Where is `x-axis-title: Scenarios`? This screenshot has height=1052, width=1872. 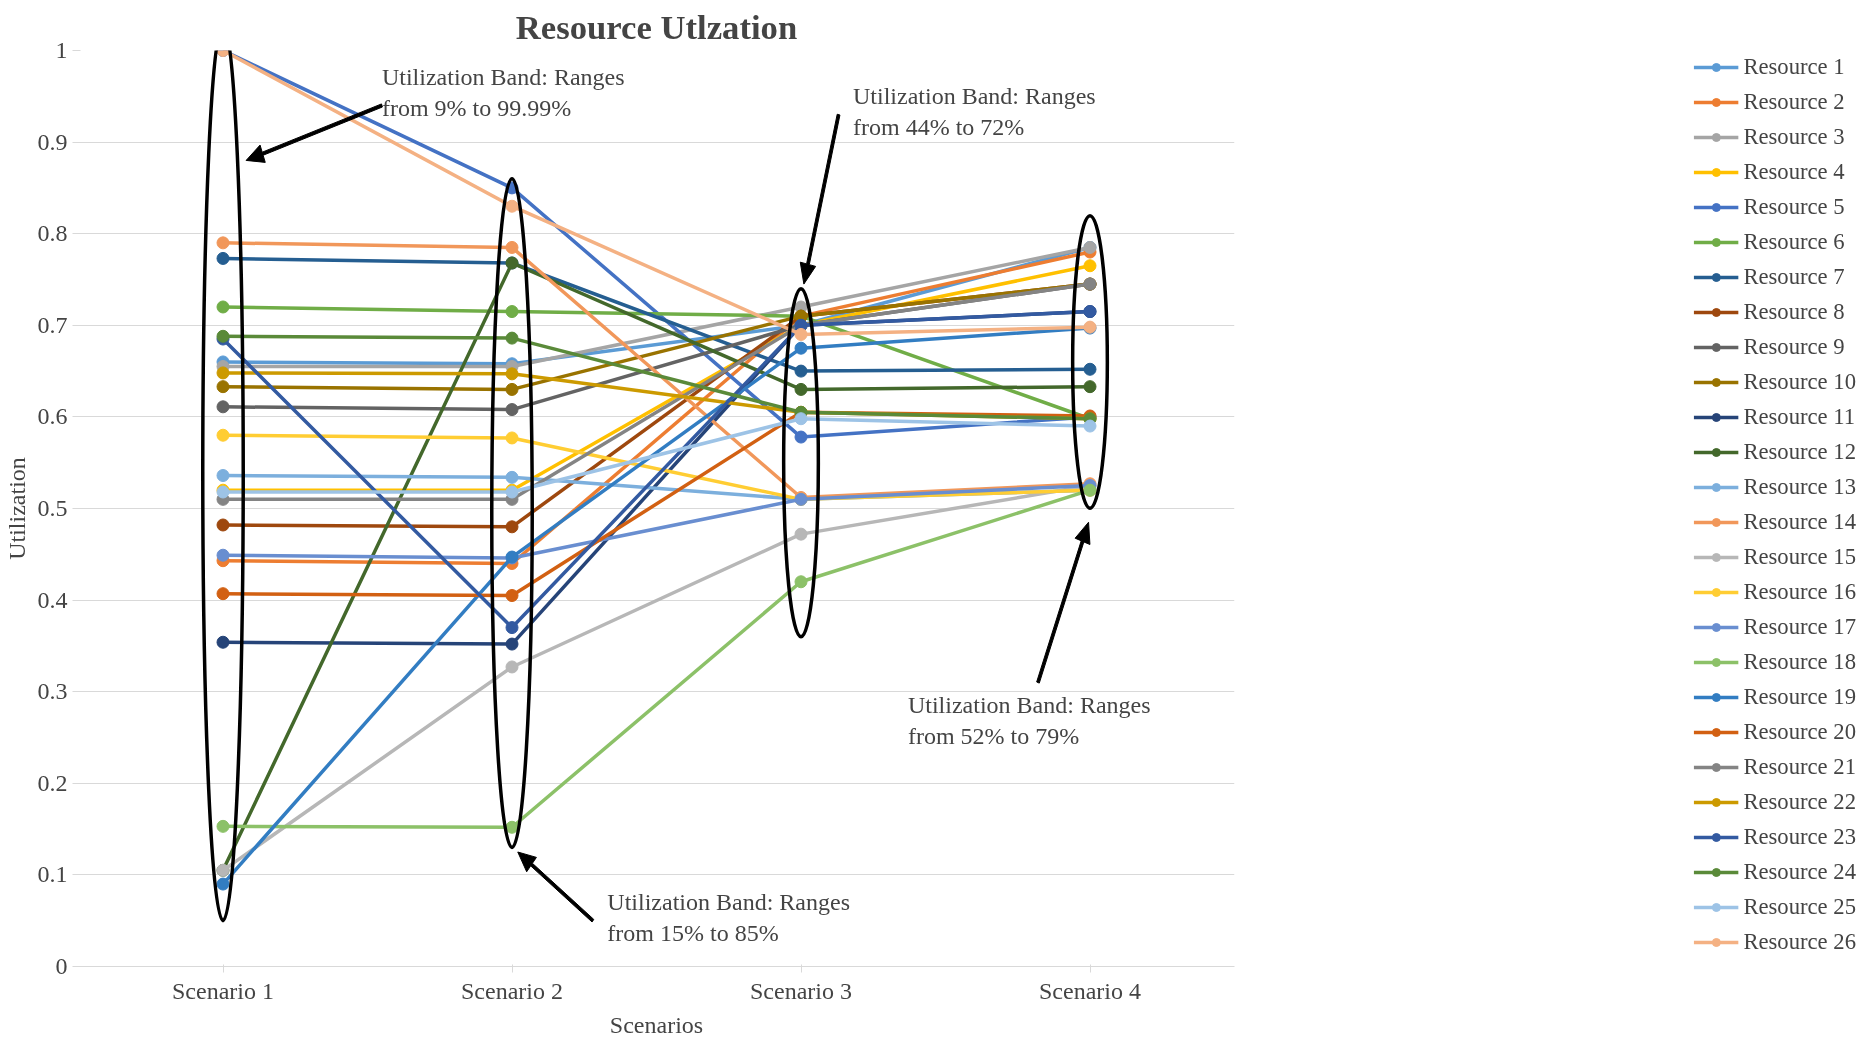
x-axis-title: Scenarios is located at coordinates (656, 1024).